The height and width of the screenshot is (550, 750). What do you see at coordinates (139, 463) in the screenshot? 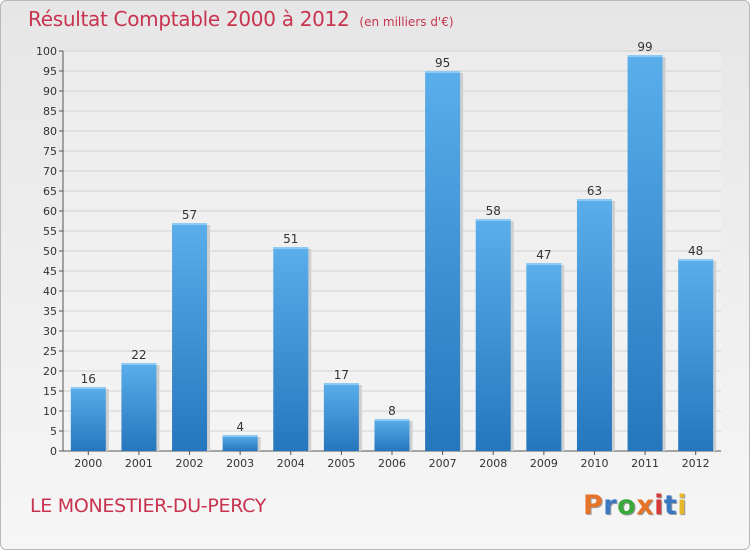
I see `x-tick-label: 2001` at bounding box center [139, 463].